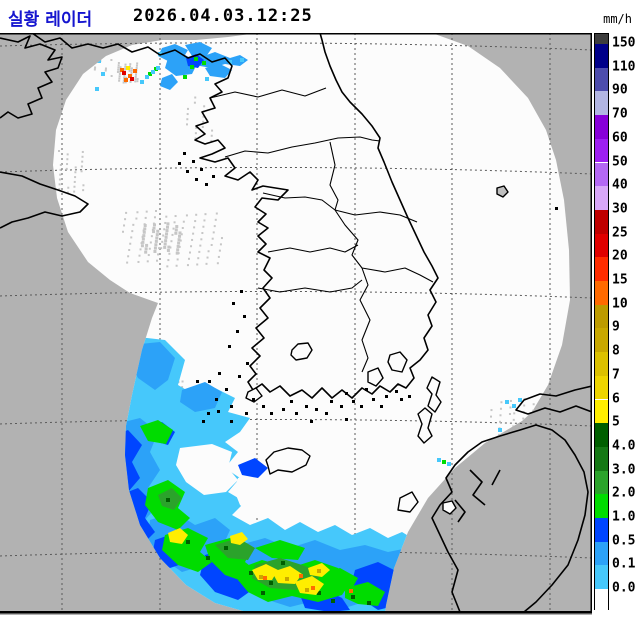 The width and height of the screenshot is (635, 620). Describe the element at coordinates (553, 400) in the screenshot. I see `honshu-coastline` at that location.